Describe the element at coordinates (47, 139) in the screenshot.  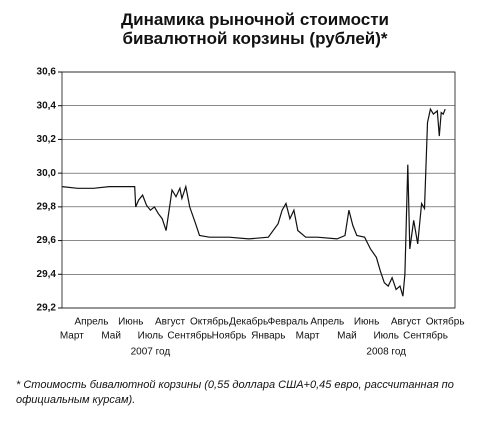
I see `y-tick-label: 30,2` at that location.